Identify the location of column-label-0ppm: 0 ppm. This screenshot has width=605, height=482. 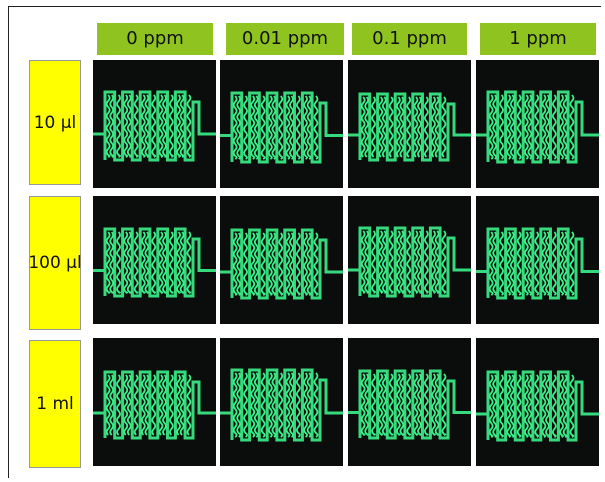
(155, 39).